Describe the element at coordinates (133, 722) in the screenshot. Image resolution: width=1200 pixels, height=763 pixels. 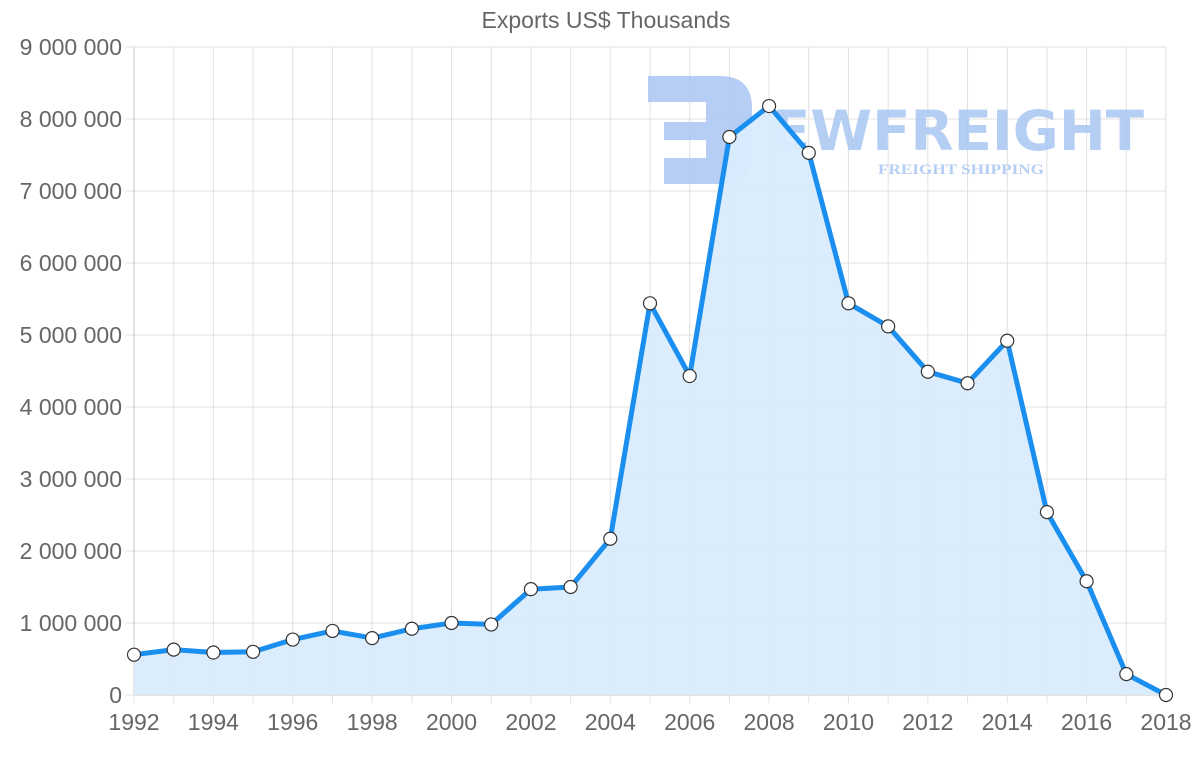
I see `x-tick-label: 1992` at that location.